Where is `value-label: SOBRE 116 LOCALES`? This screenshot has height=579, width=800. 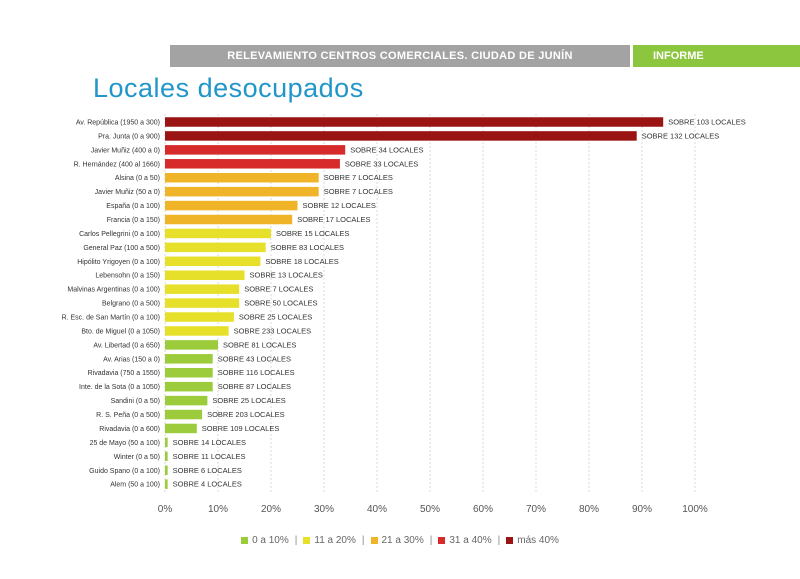
value-label: SOBRE 116 LOCALES is located at coordinates (256, 372).